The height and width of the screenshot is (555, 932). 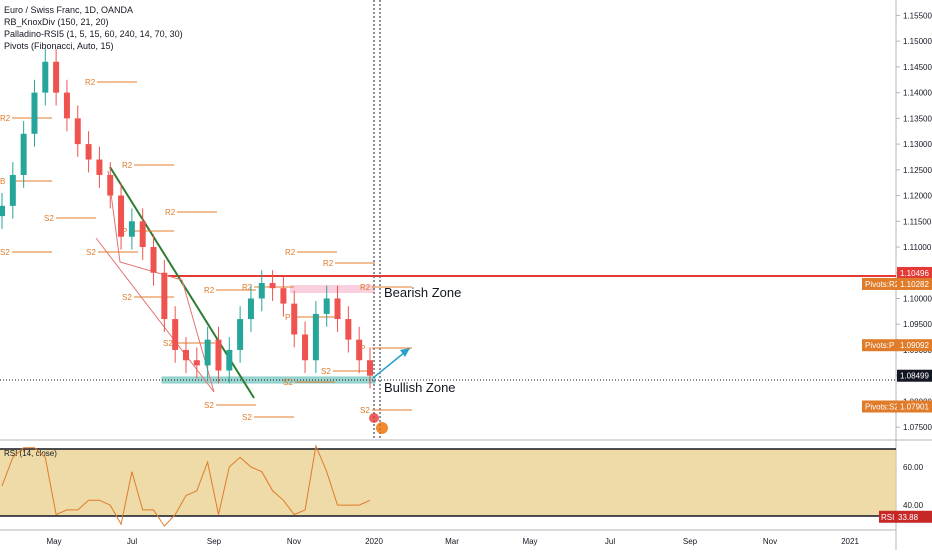 I want to click on rsi-badge-value: 33.88, so click(x=908, y=517).